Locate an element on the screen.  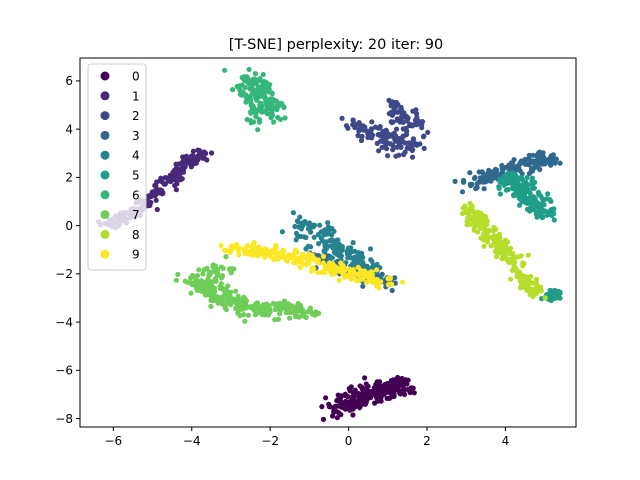
chart-title: [T-SNE] perplexity: 20 iter: 90 is located at coordinates (336, 45).